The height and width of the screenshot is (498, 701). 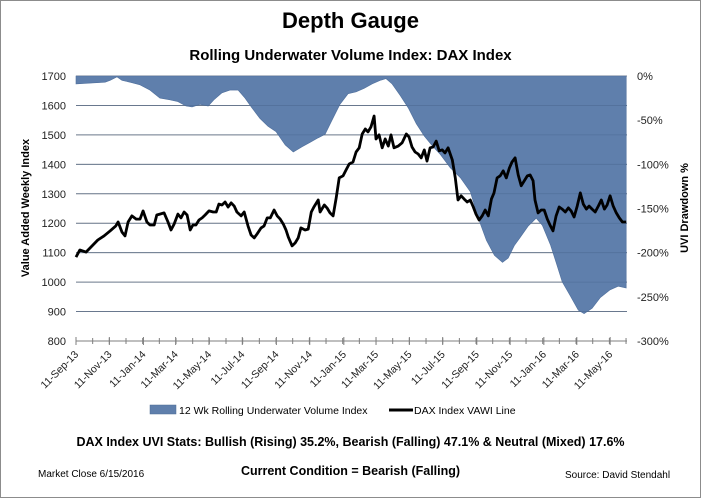 What do you see at coordinates (57, 342) in the screenshot?
I see `y-tick-label: 800` at bounding box center [57, 342].